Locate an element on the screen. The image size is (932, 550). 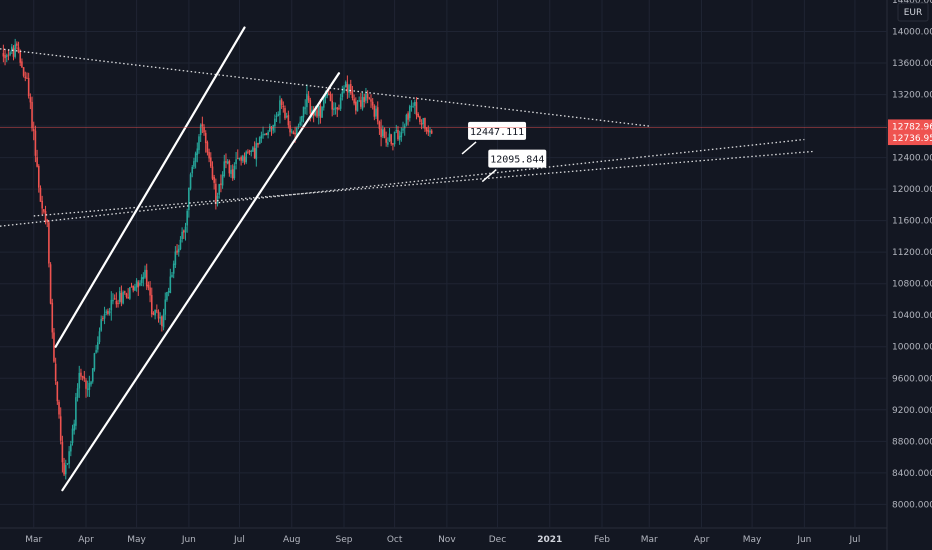
x-tick-label: Mar is located at coordinates (649, 540).